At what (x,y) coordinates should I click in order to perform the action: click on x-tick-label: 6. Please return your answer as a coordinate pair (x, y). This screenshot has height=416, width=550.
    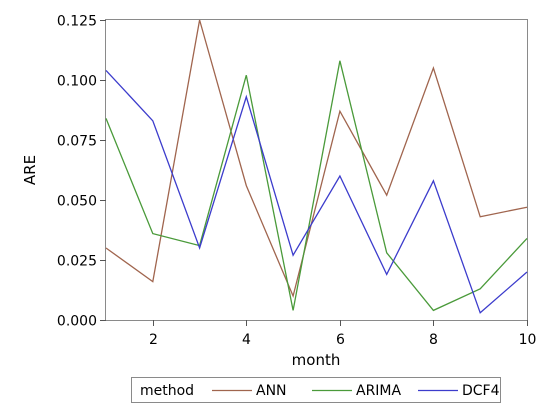
    Looking at the image, I should click on (340, 340).